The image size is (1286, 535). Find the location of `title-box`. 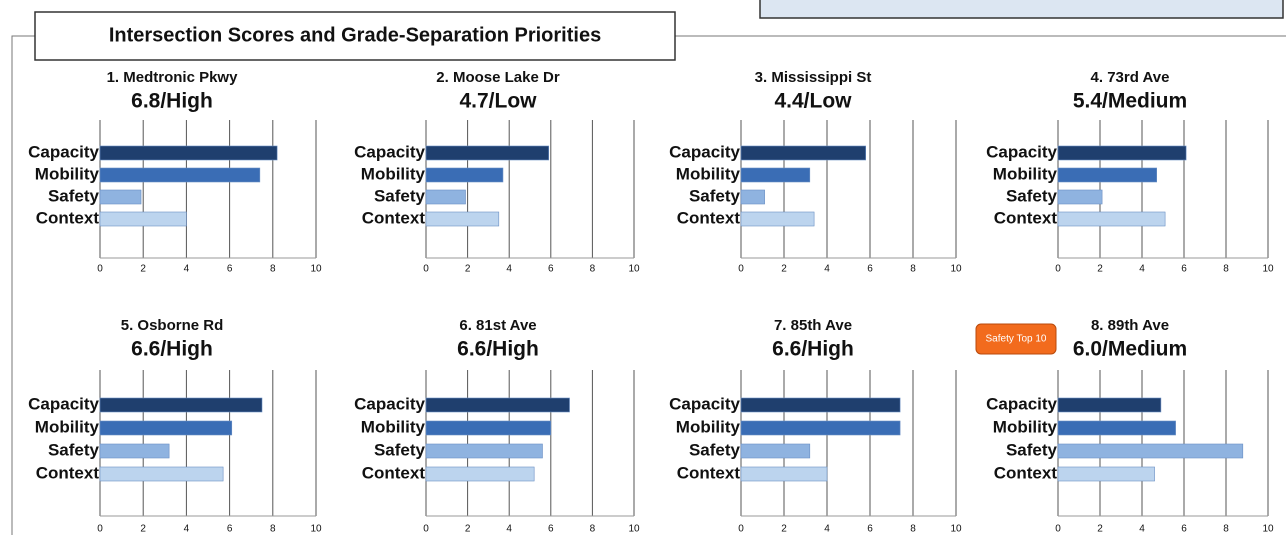

title-box is located at coordinates (355, 36).